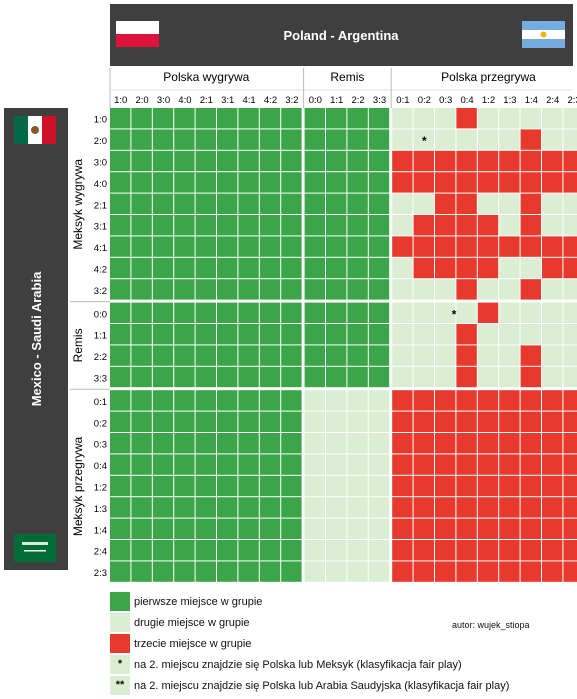  What do you see at coordinates (543, 34) in the screenshot?
I see `argentina-flag-icon` at bounding box center [543, 34].